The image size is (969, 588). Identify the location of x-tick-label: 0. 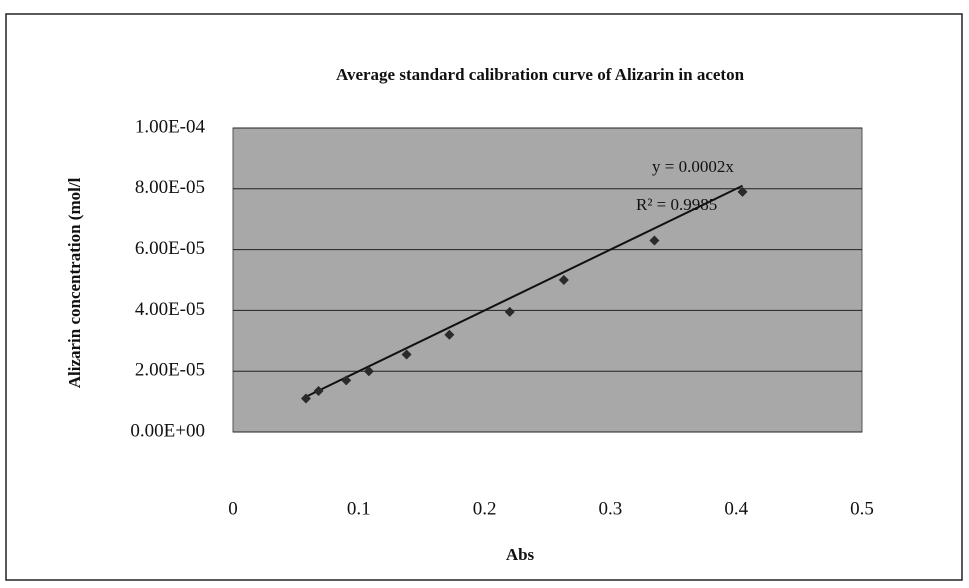
(233, 508).